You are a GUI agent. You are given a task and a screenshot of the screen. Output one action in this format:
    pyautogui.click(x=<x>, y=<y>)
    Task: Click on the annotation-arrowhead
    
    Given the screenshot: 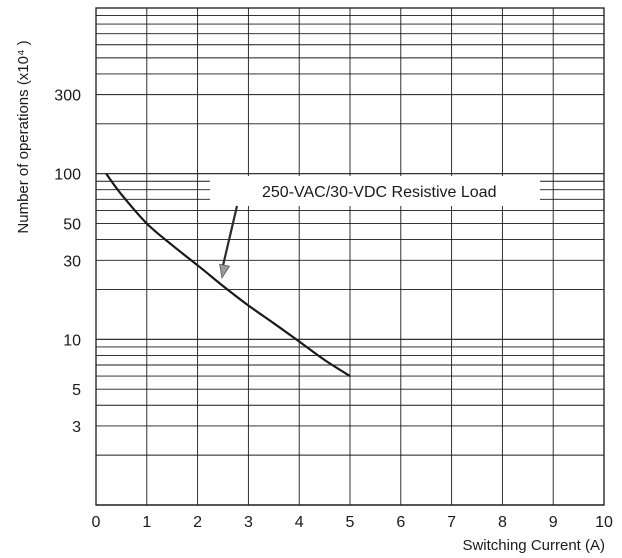 What is the action you would take?
    pyautogui.click(x=225, y=271)
    